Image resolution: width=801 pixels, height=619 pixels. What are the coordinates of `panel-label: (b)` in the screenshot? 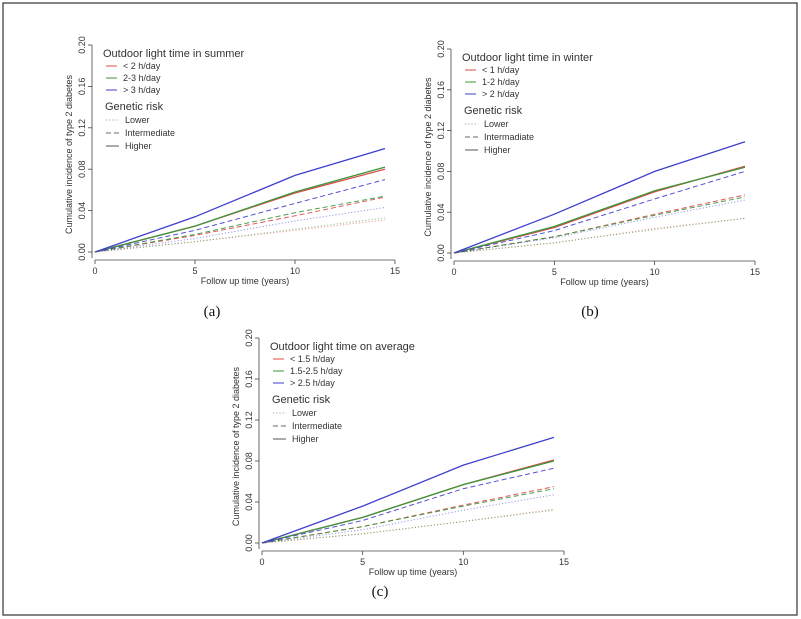 It's located at (590, 312).